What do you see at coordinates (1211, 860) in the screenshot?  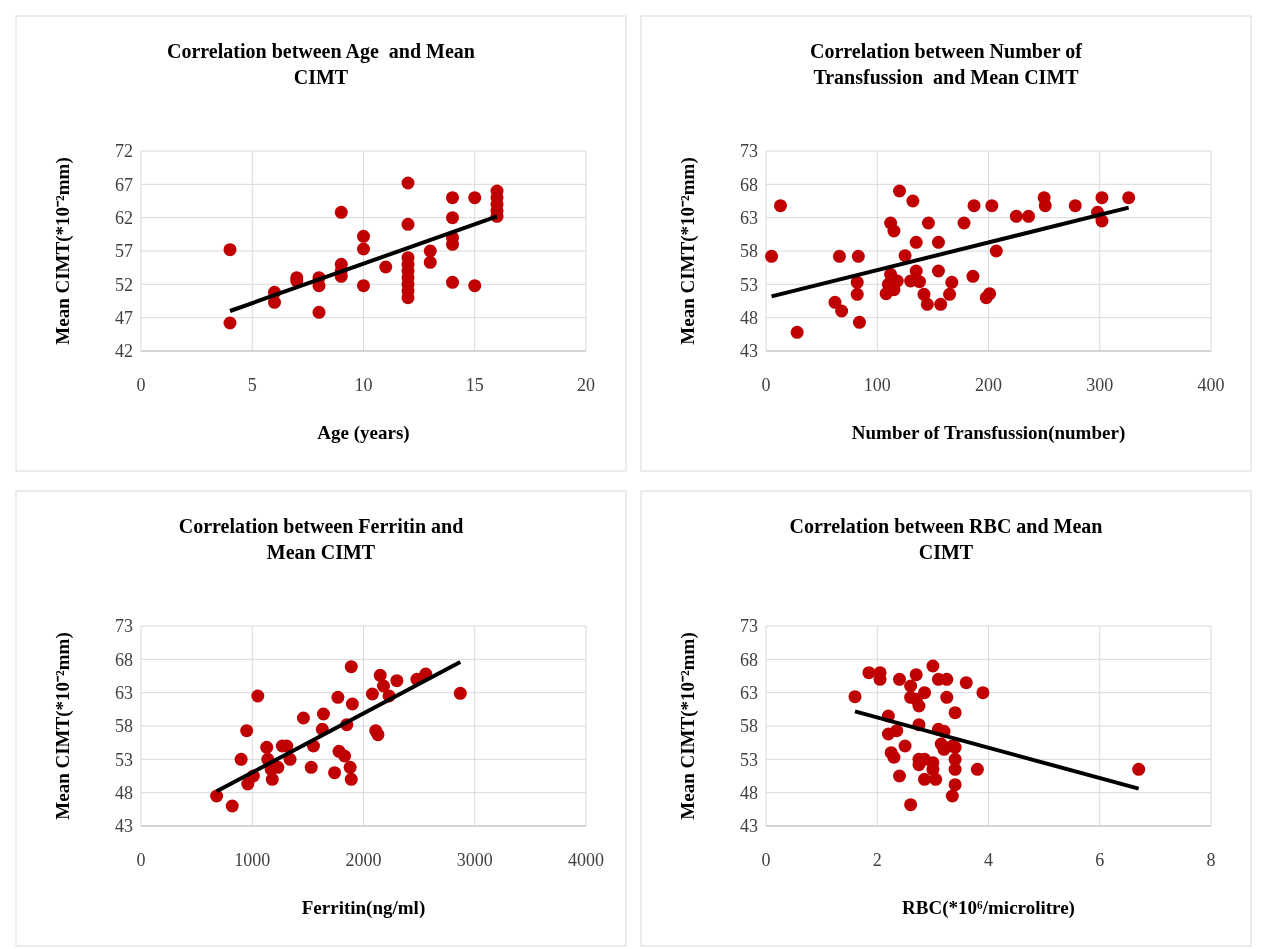 I see `x-tick-label: 8` at bounding box center [1211, 860].